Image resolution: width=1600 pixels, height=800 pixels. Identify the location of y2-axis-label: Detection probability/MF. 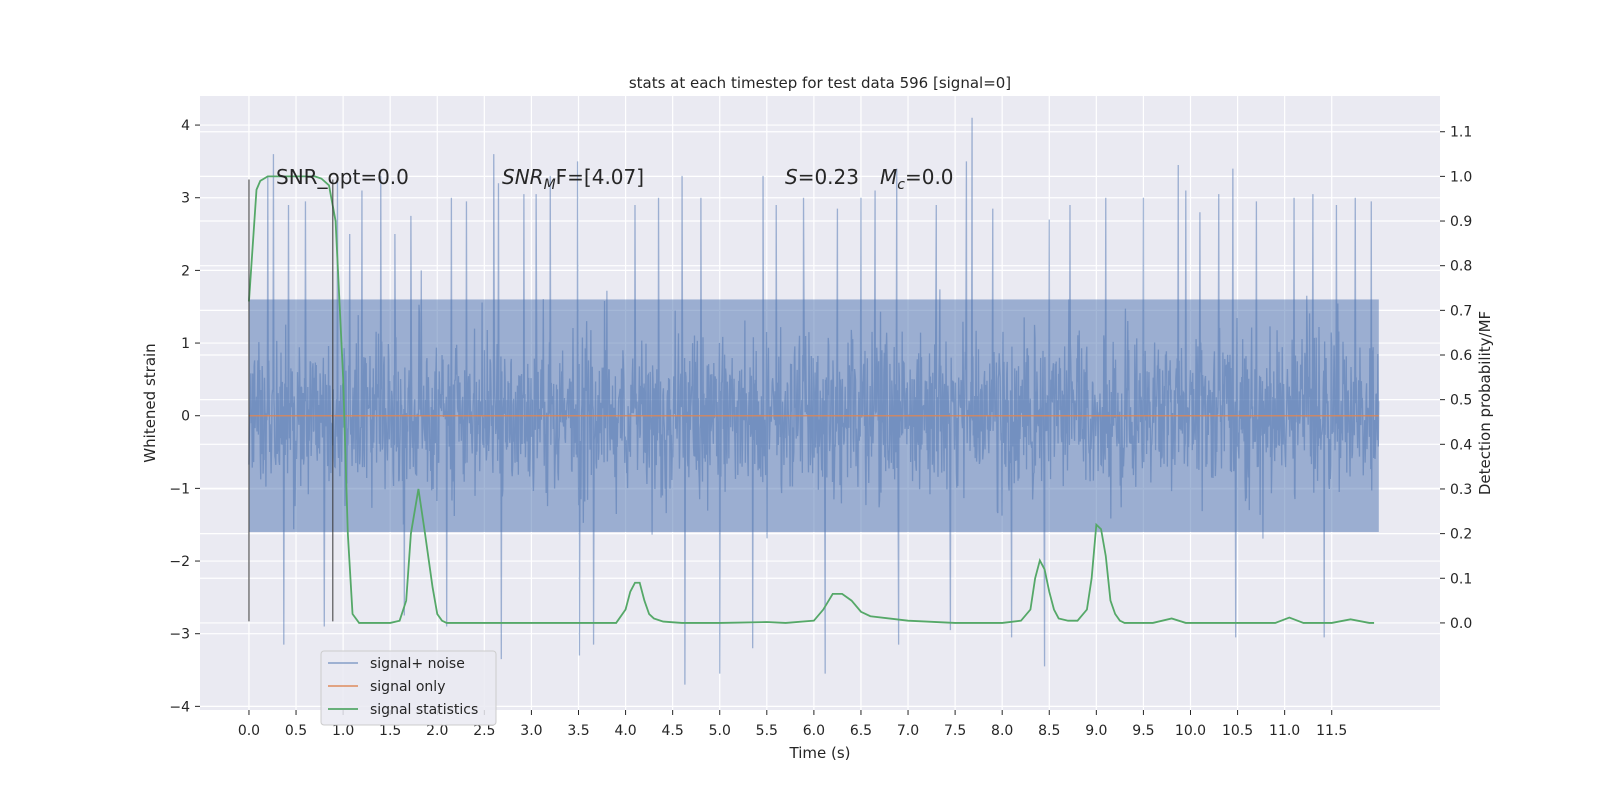
(1485, 403).